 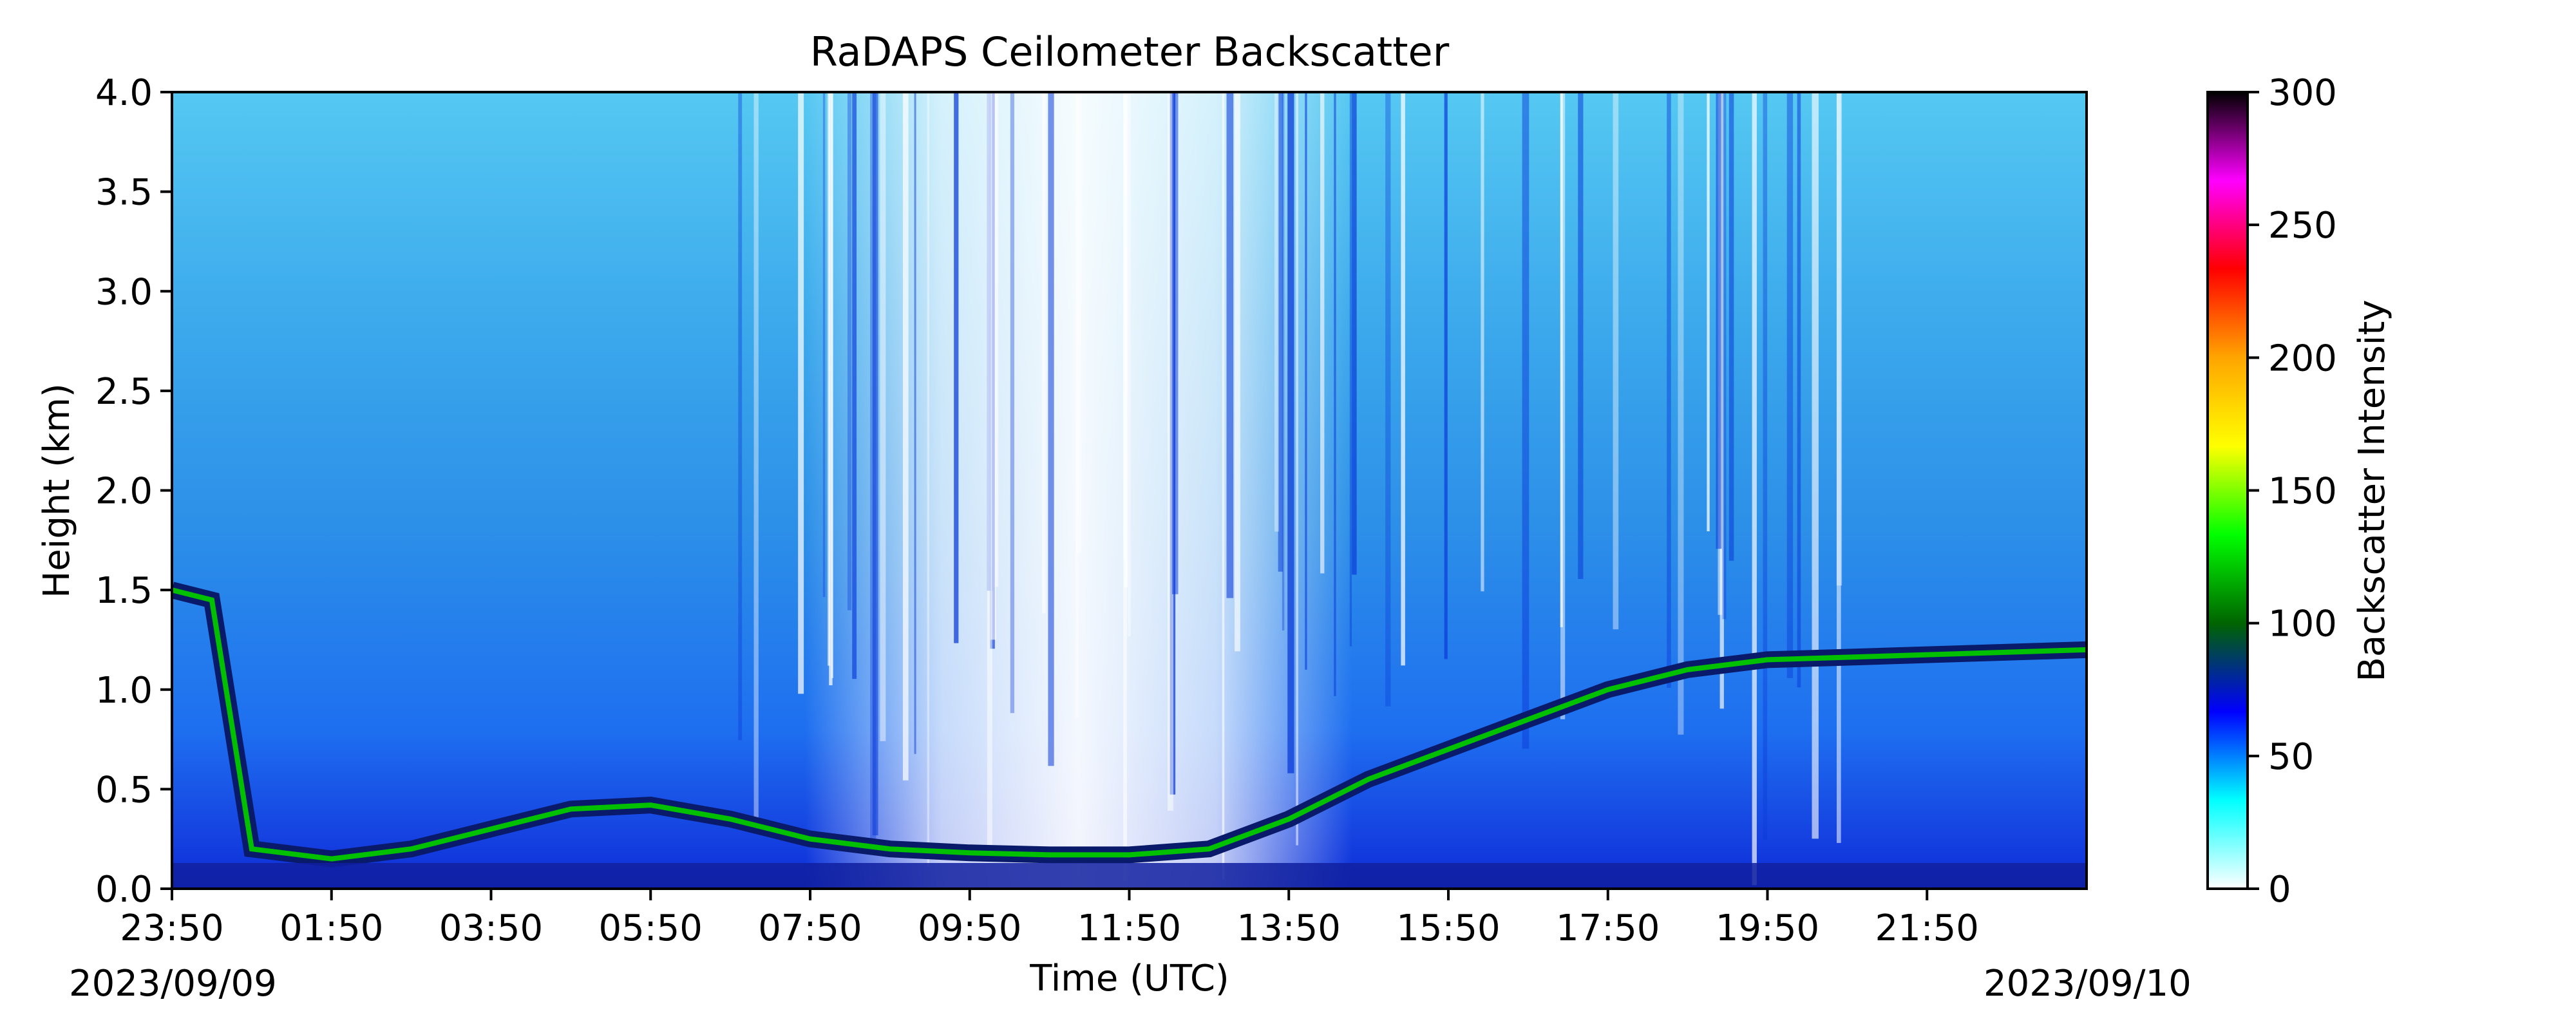 I want to click on y-tick-label: 0.0, so click(x=124, y=890).